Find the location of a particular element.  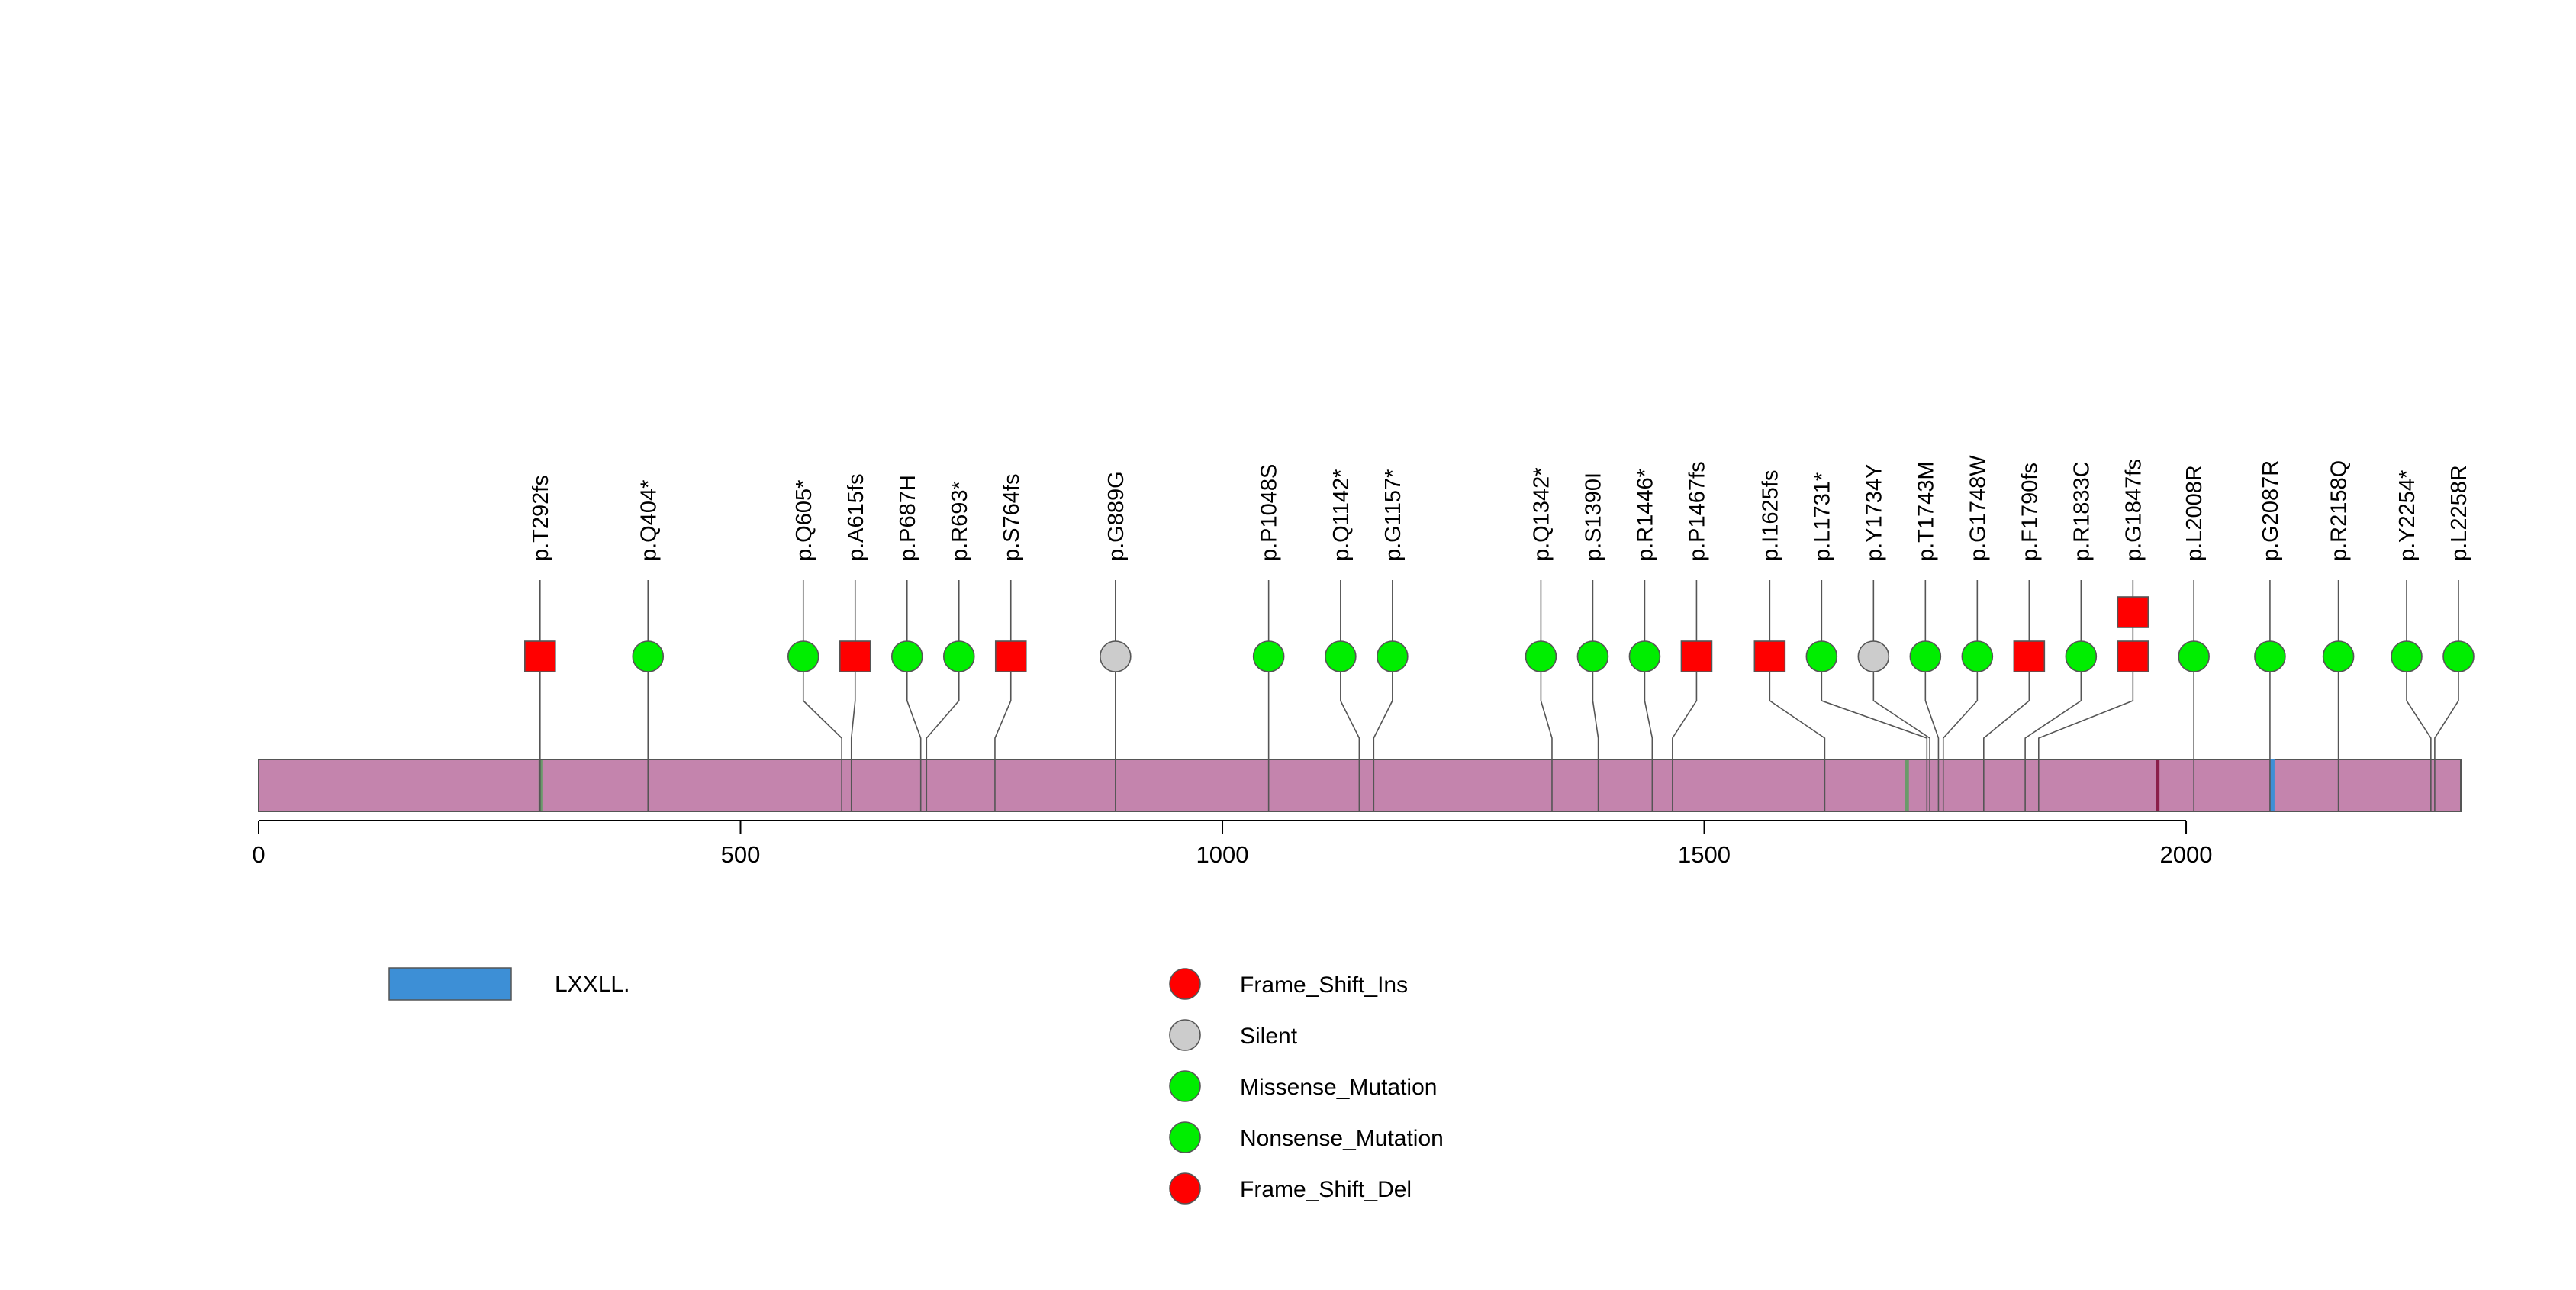

mutation-label: p.Y1734Y is located at coordinates (1874, 512).